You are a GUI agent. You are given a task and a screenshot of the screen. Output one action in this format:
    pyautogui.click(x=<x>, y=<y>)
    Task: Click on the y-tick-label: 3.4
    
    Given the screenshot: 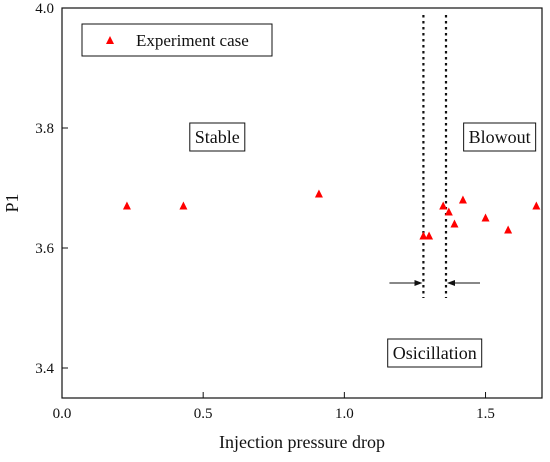 What is the action you would take?
    pyautogui.click(x=44, y=369)
    